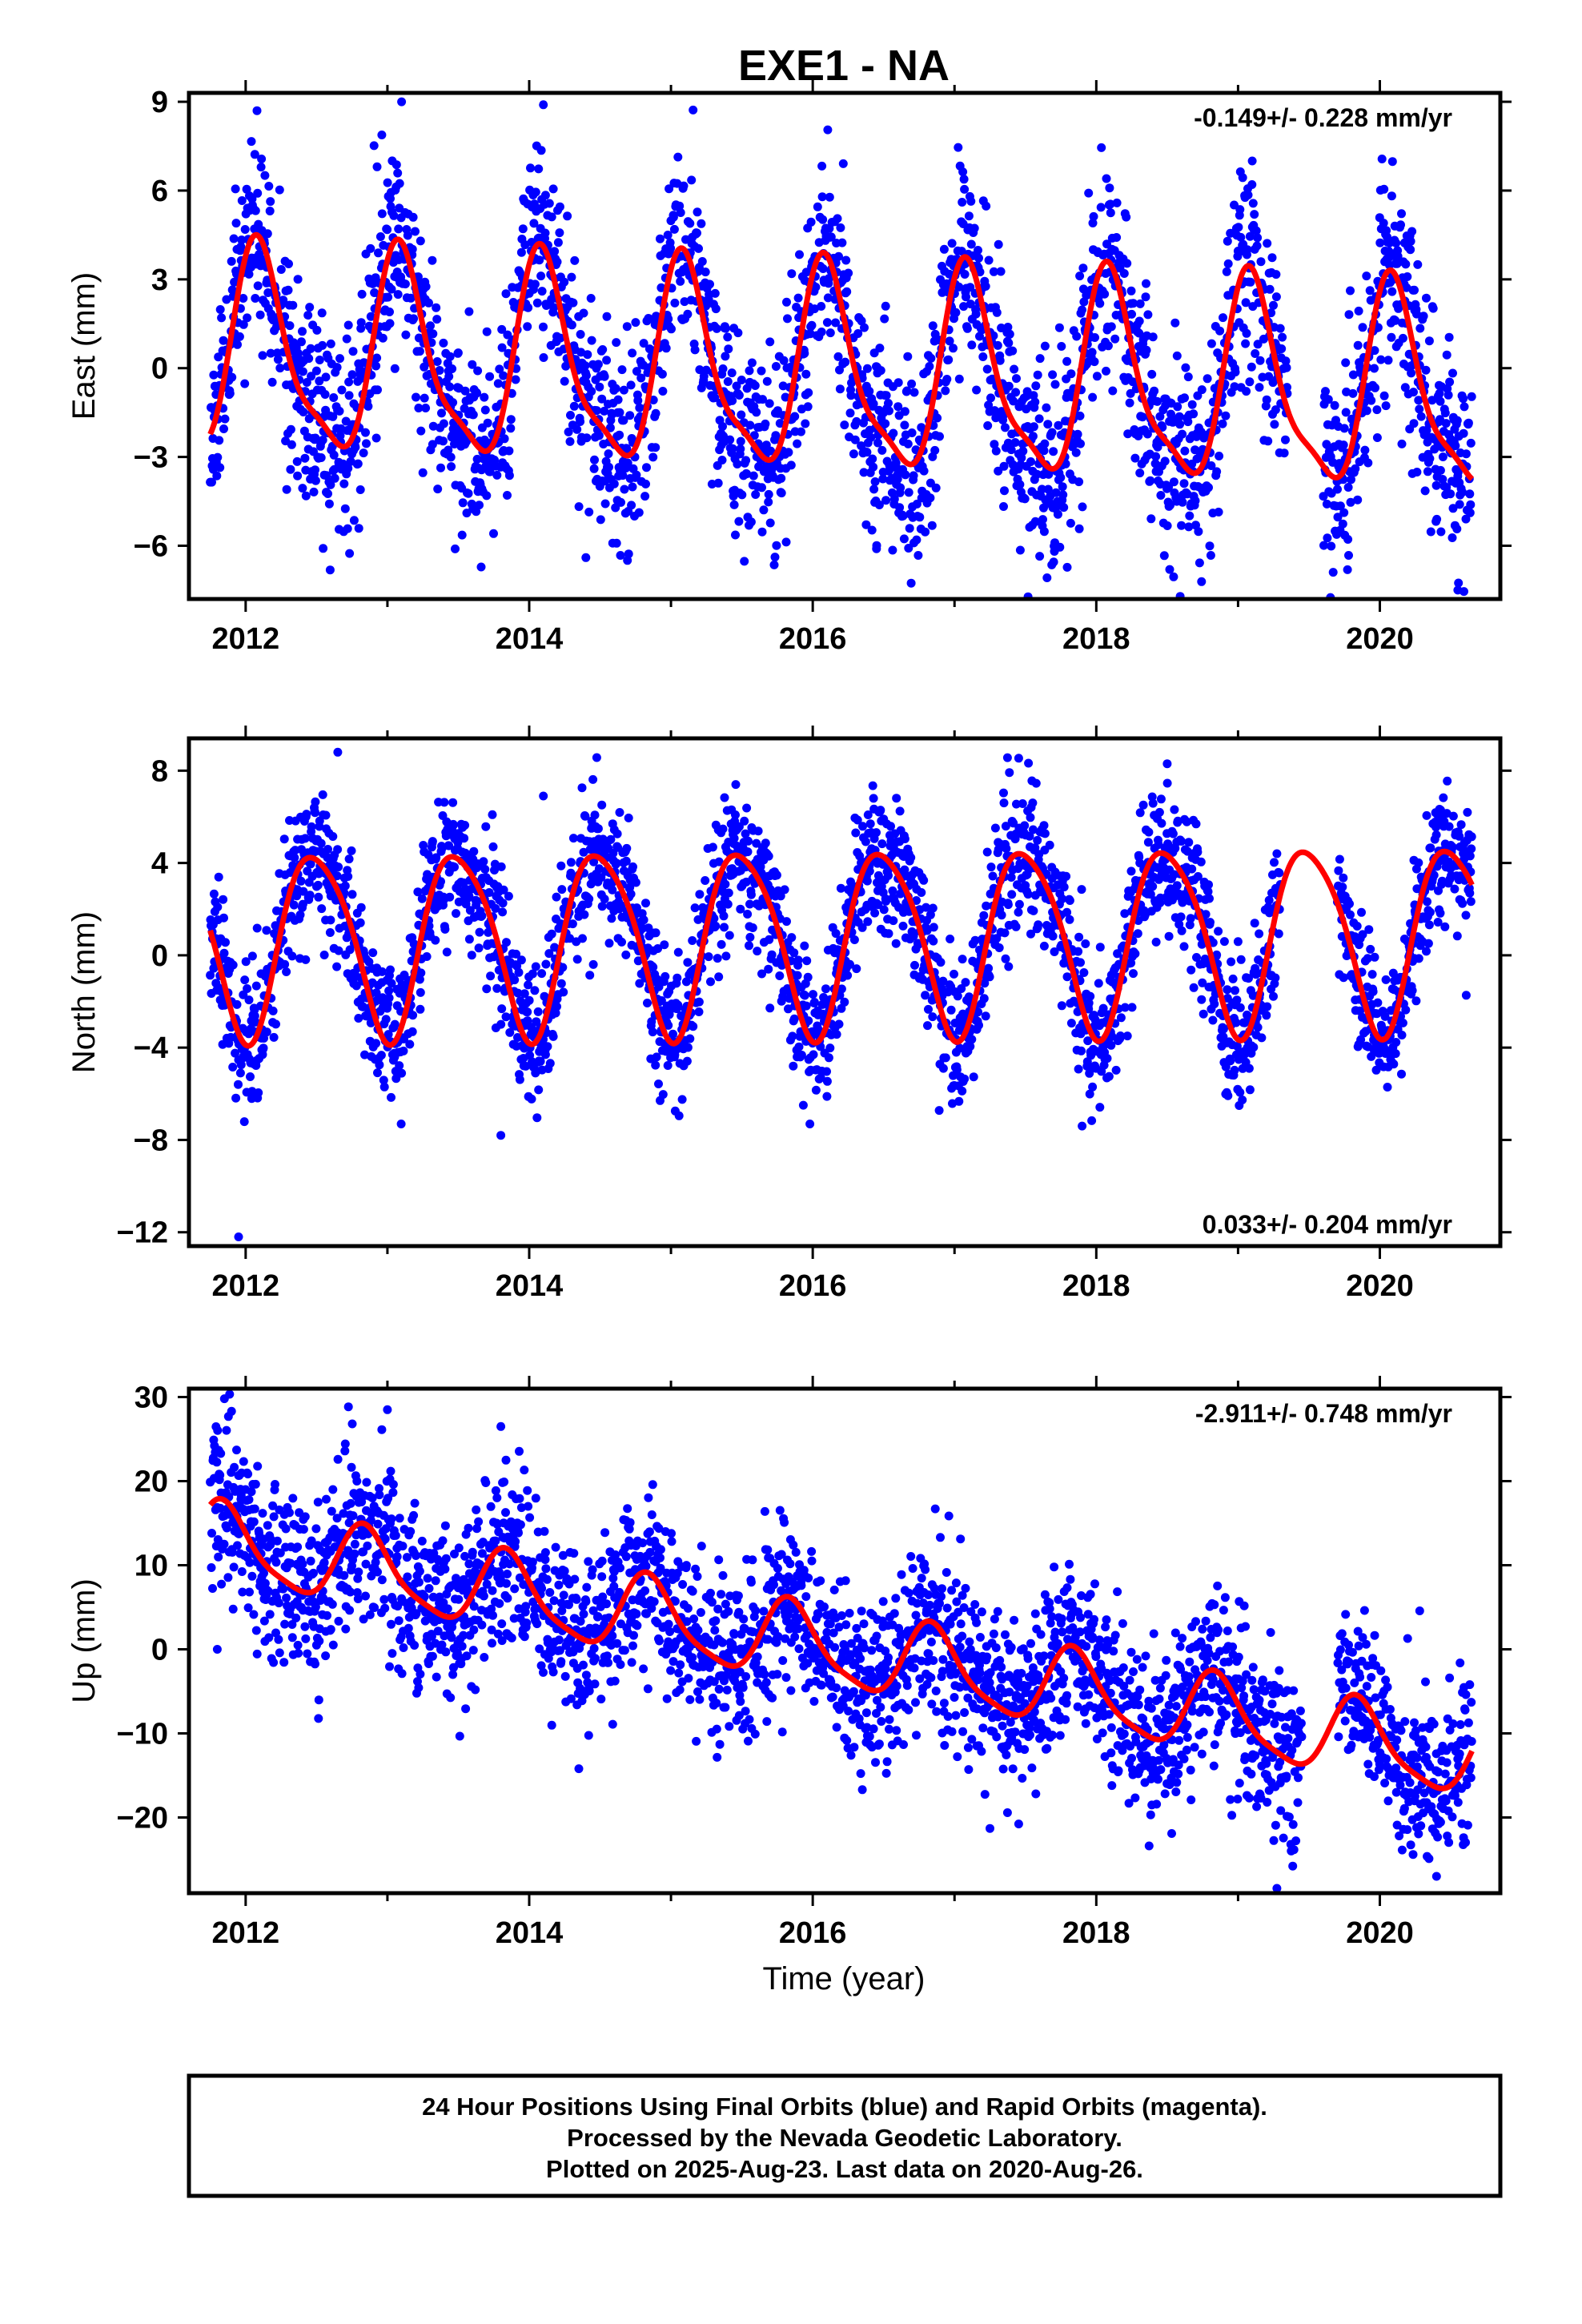  What do you see at coordinates (844, 66) in the screenshot?
I see `chart-title: EXE1 - NA` at bounding box center [844, 66].